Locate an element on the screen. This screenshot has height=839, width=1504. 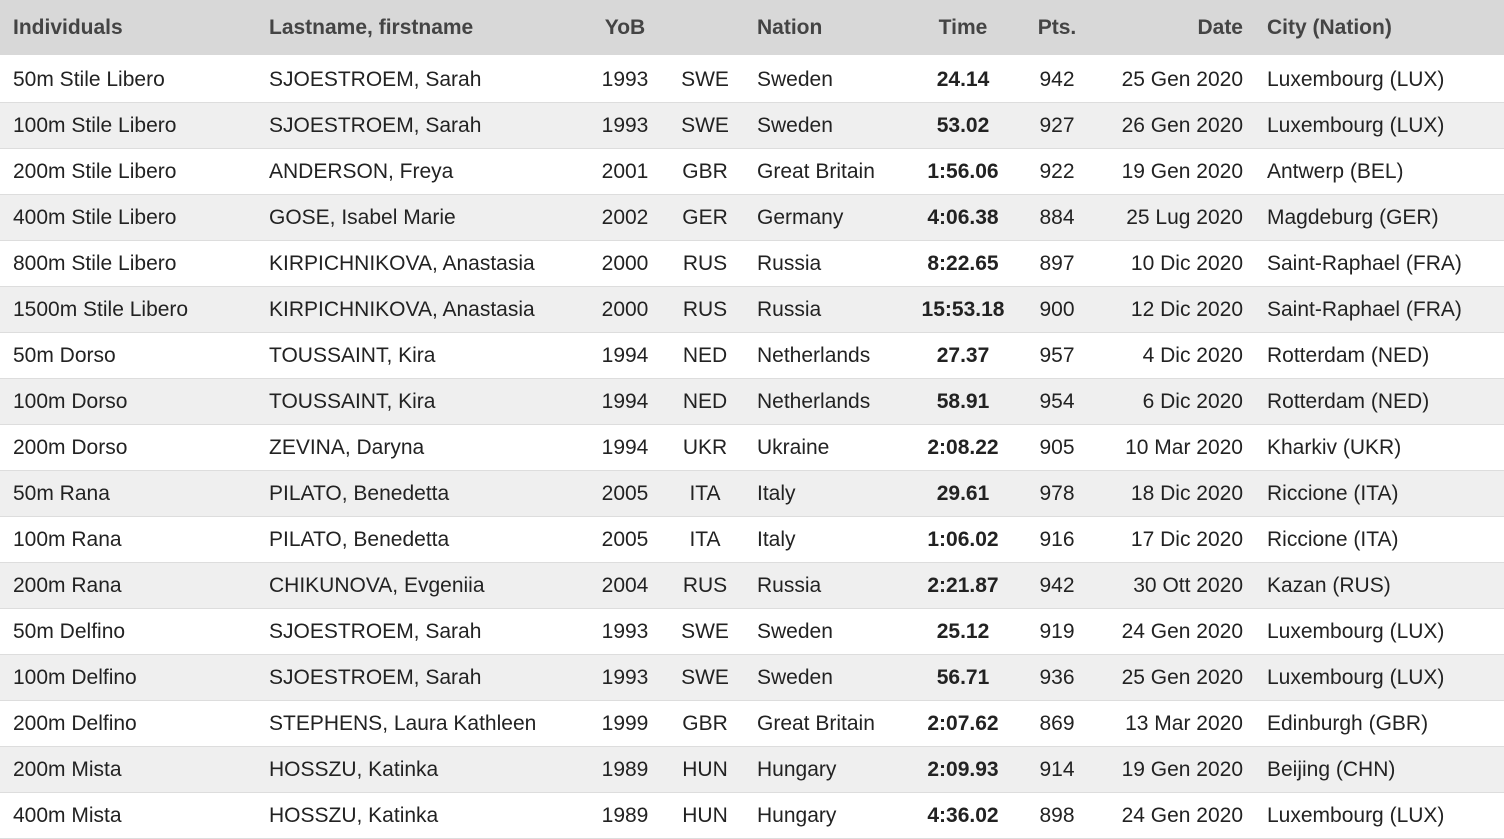
table-cell: 27.37 is located at coordinates (963, 355).